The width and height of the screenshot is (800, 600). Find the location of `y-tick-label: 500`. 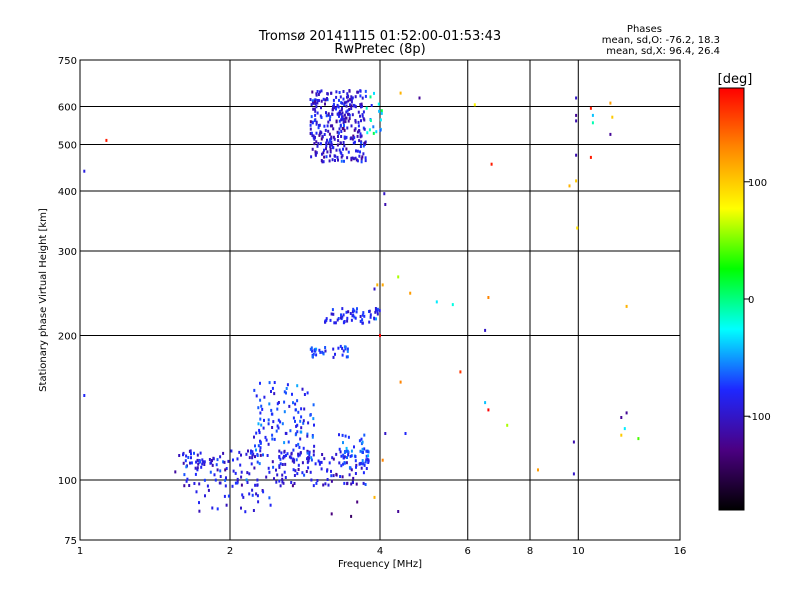

y-tick-label: 500 is located at coordinates (67, 146).